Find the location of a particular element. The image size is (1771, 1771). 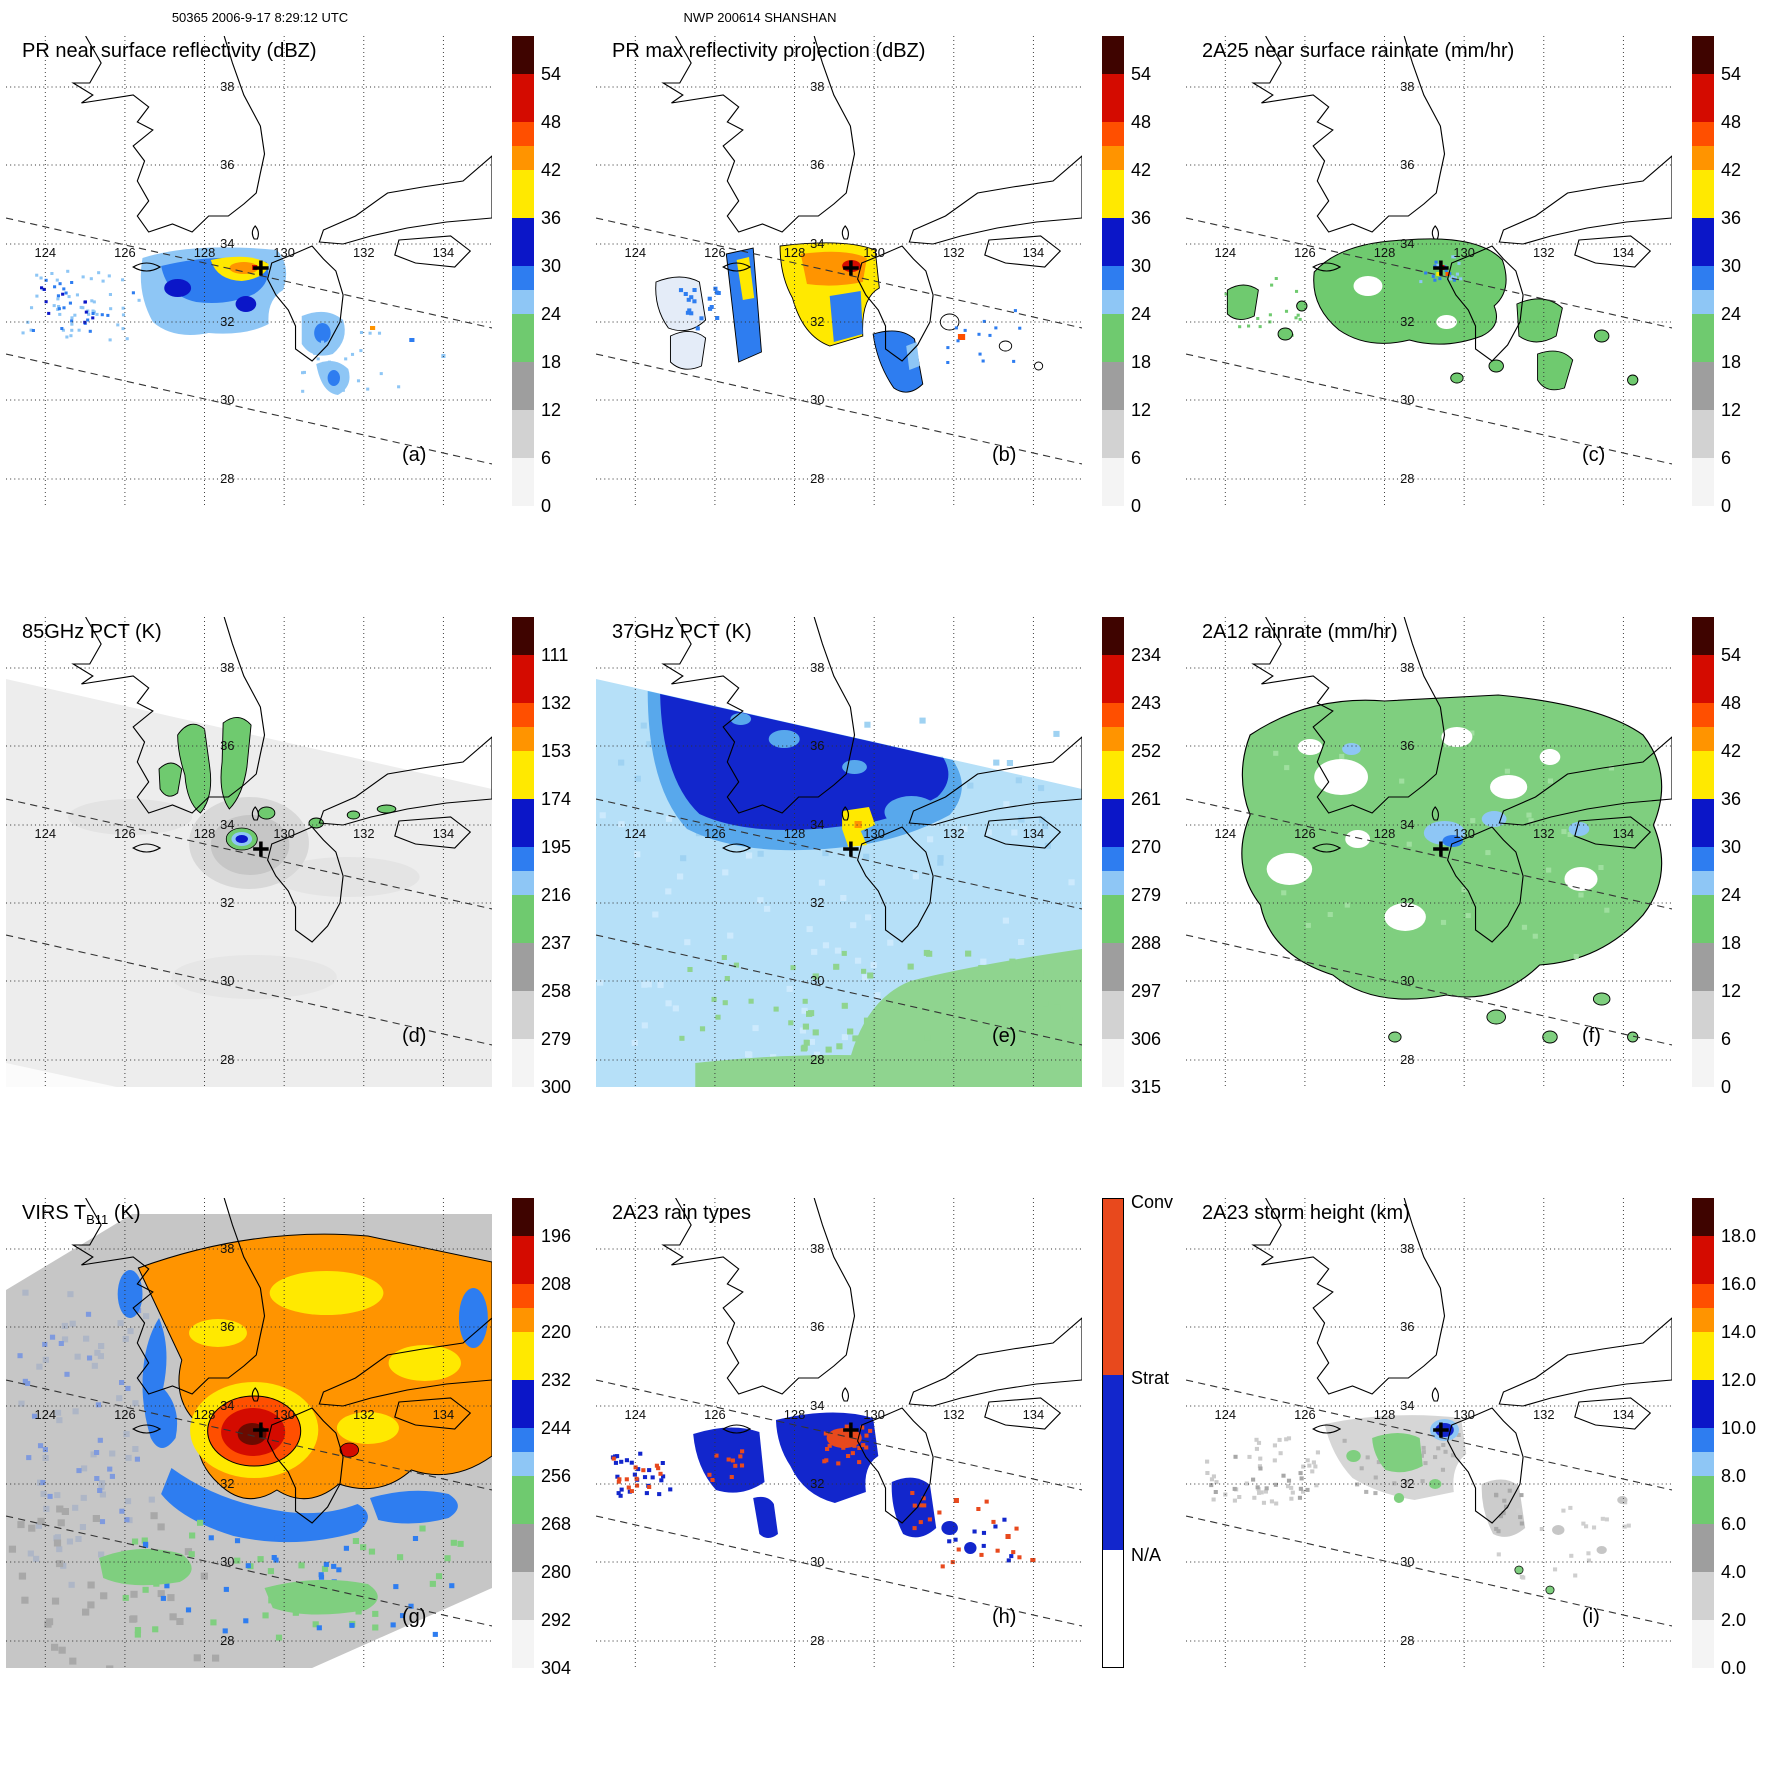

svg-text: 124 is located at coordinates (636, 1414).